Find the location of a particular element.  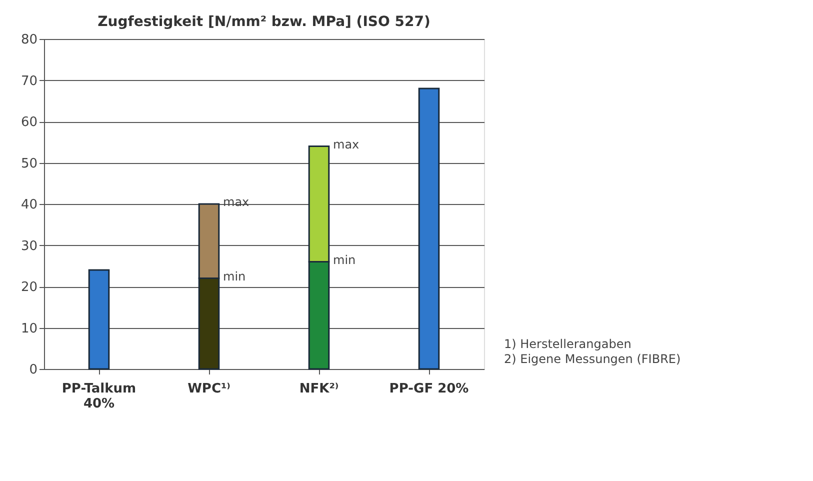

y-tick-label: 50 is located at coordinates (29, 164).